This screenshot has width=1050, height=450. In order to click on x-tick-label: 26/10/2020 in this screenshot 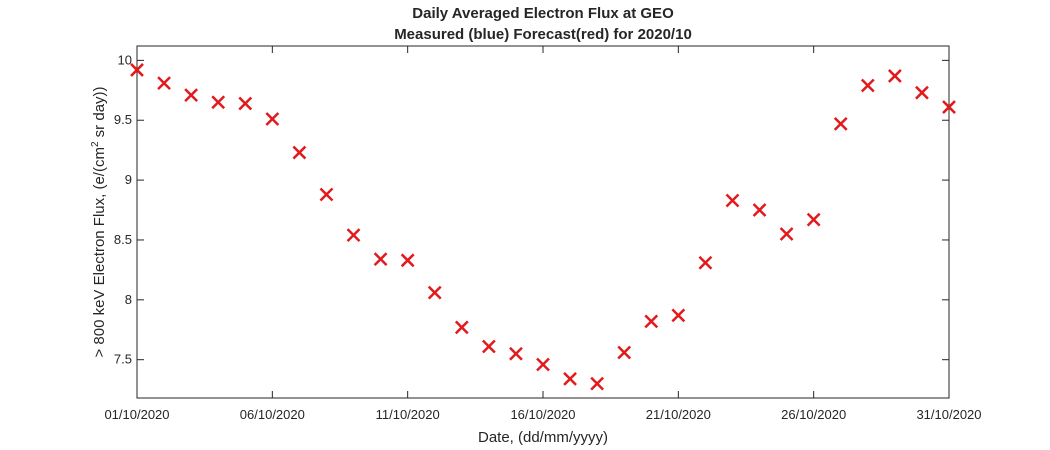, I will do `click(813, 414)`.